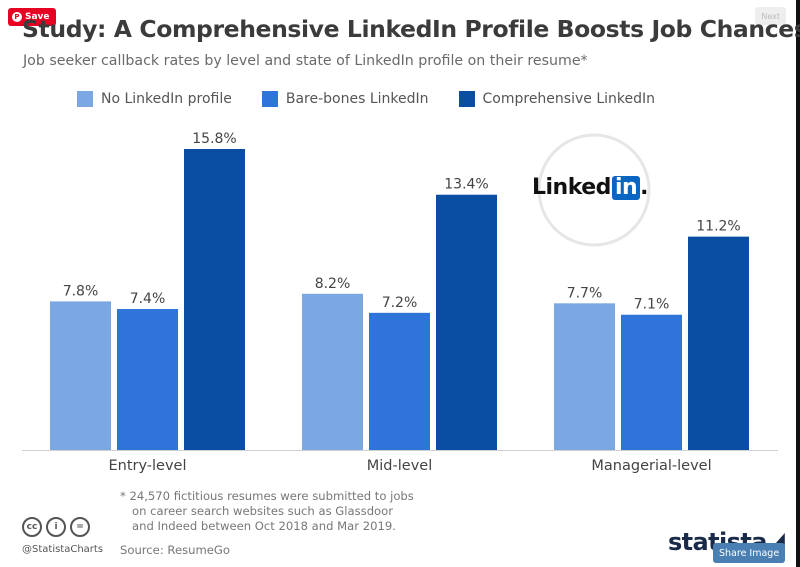  What do you see at coordinates (148, 299) in the screenshot?
I see `data-label: 7.4%` at bounding box center [148, 299].